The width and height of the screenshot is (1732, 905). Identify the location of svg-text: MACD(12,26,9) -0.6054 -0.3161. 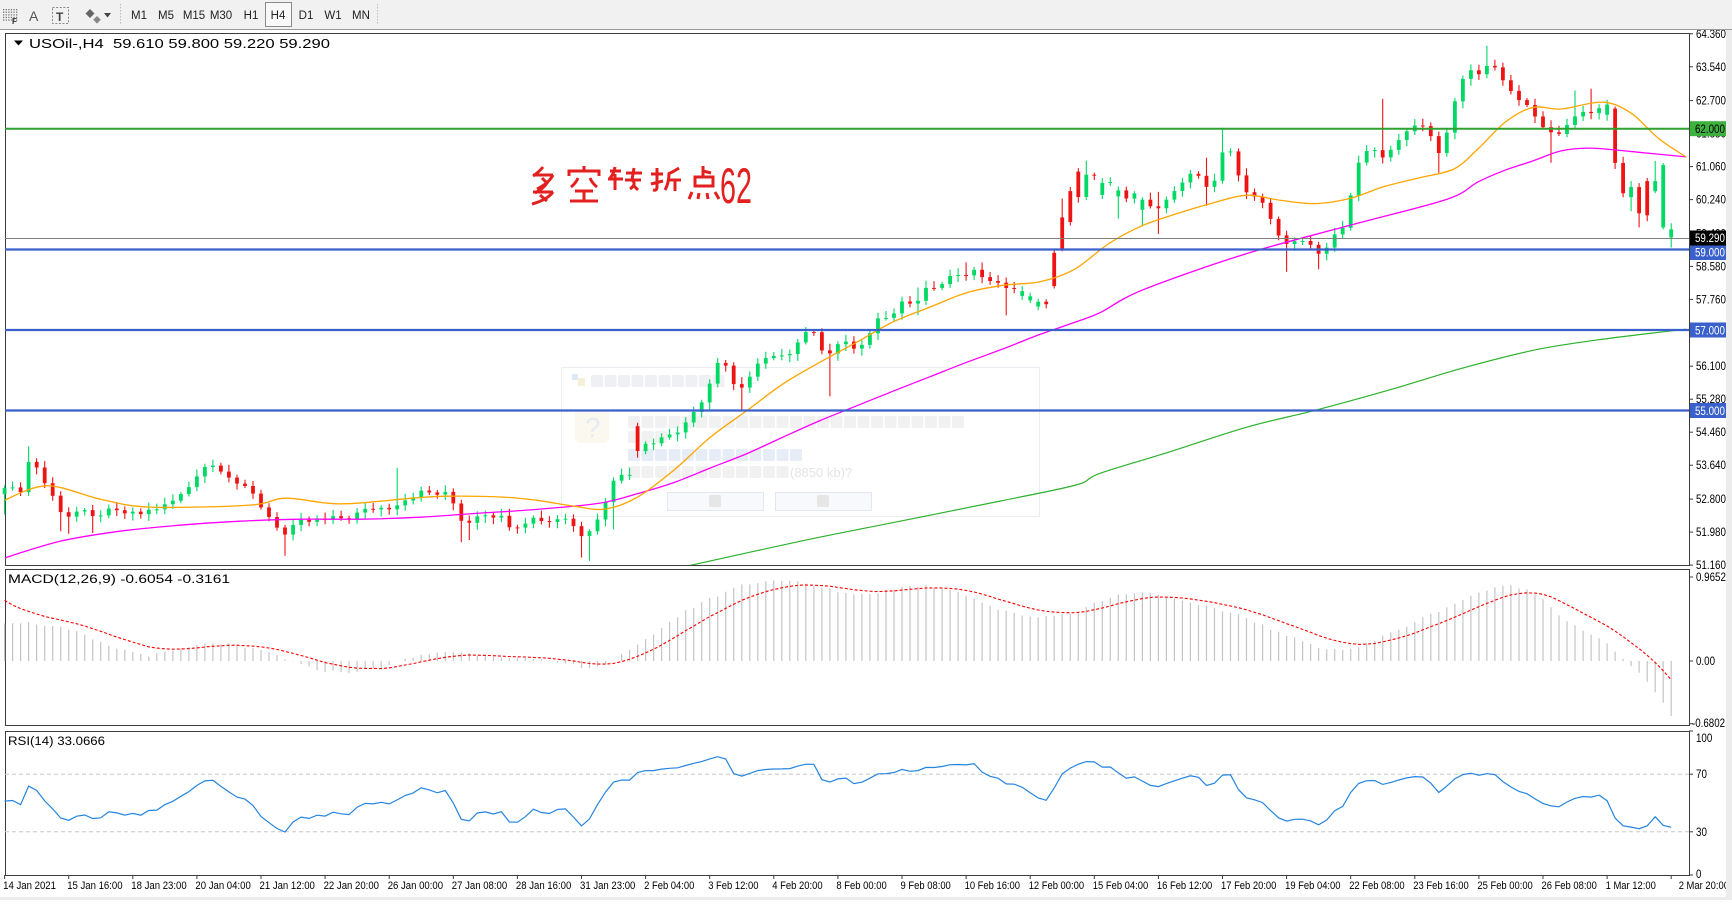
(119, 580).